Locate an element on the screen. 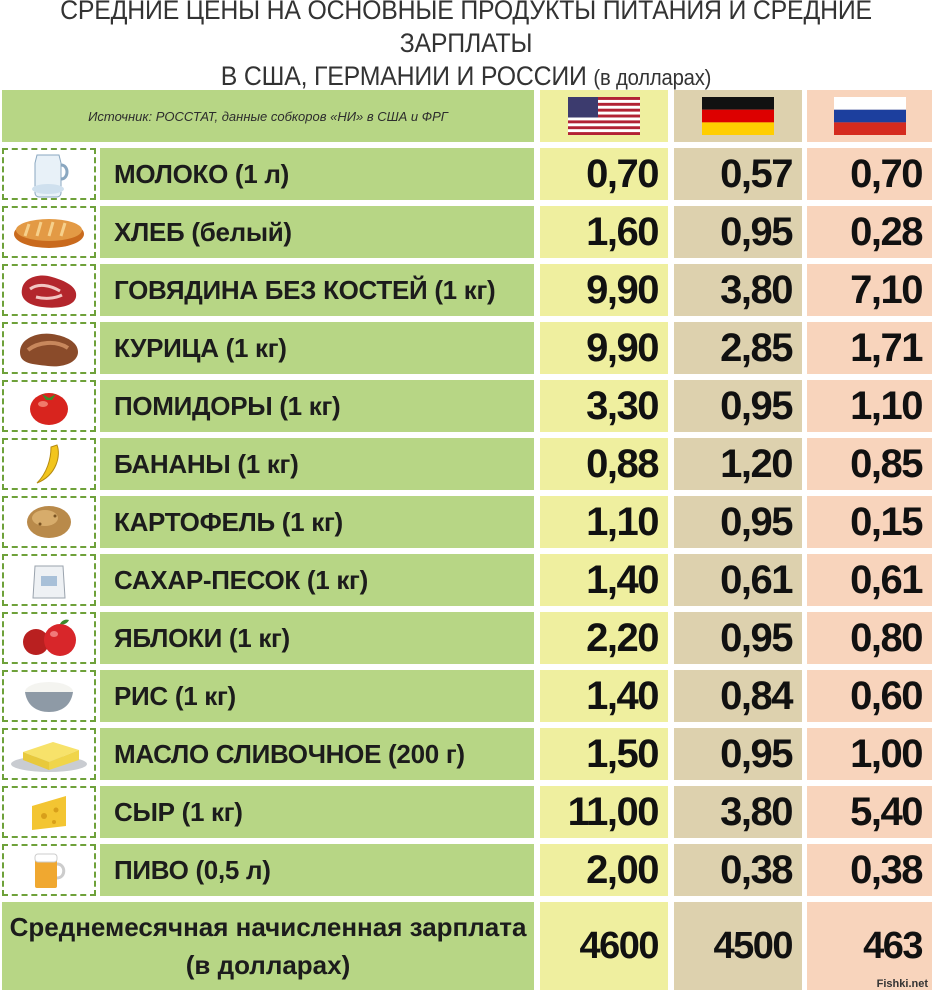 The image size is (932, 992). usa-price: 1,40 is located at coordinates (604, 696).